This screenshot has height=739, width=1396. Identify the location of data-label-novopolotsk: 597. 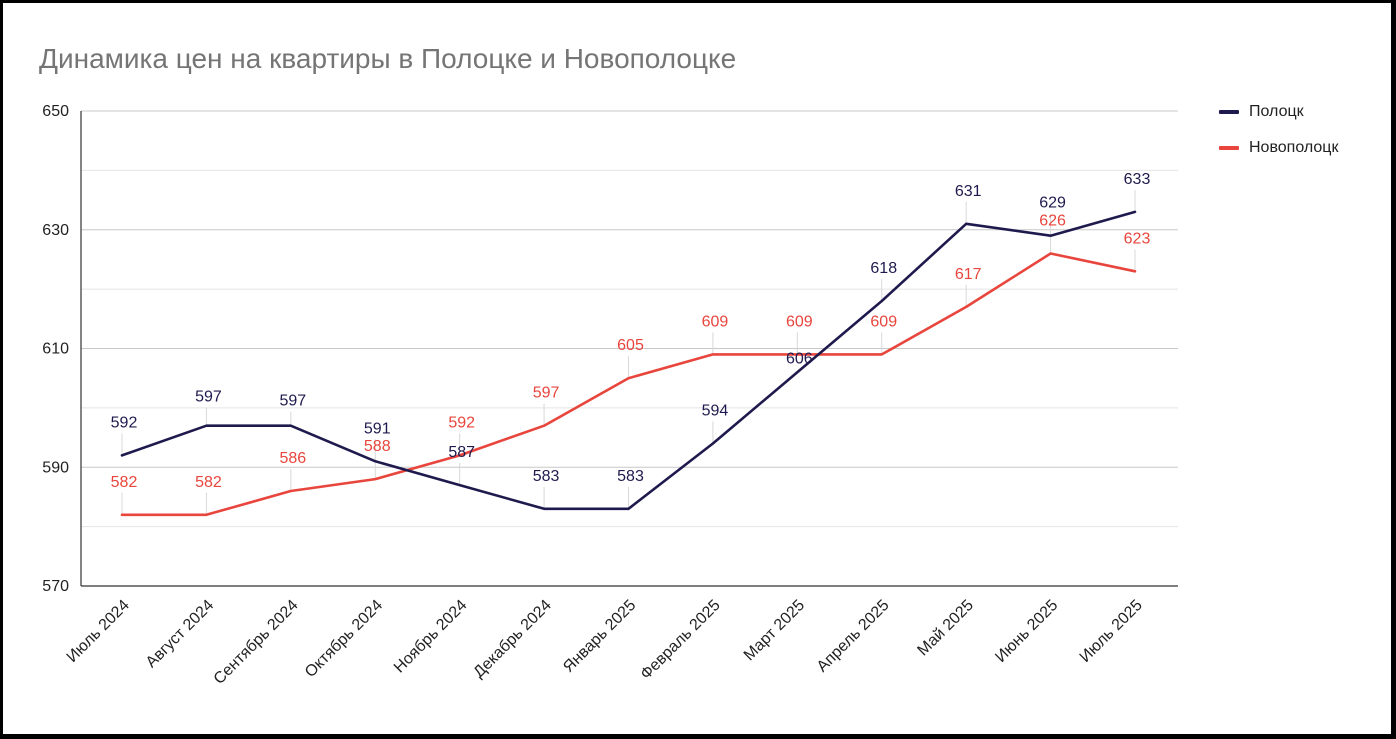
(546, 393).